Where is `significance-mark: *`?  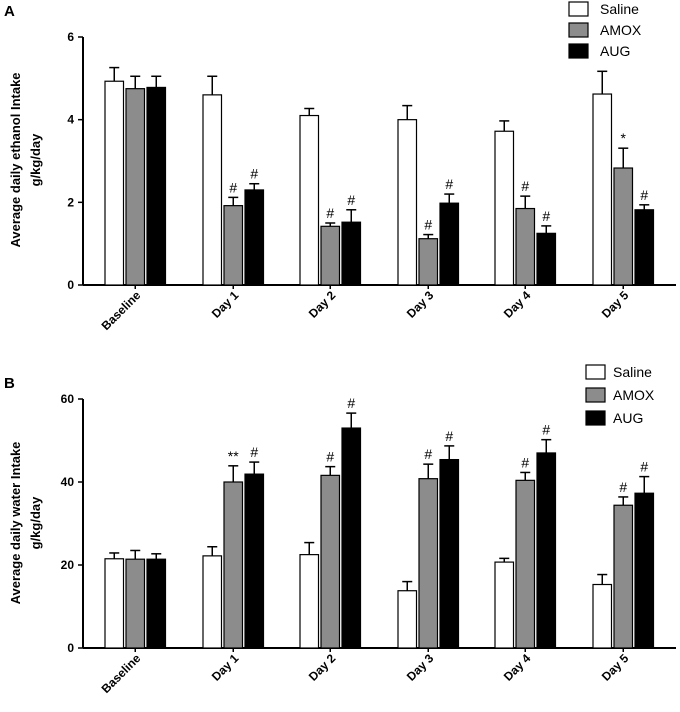 significance-mark: * is located at coordinates (624, 138).